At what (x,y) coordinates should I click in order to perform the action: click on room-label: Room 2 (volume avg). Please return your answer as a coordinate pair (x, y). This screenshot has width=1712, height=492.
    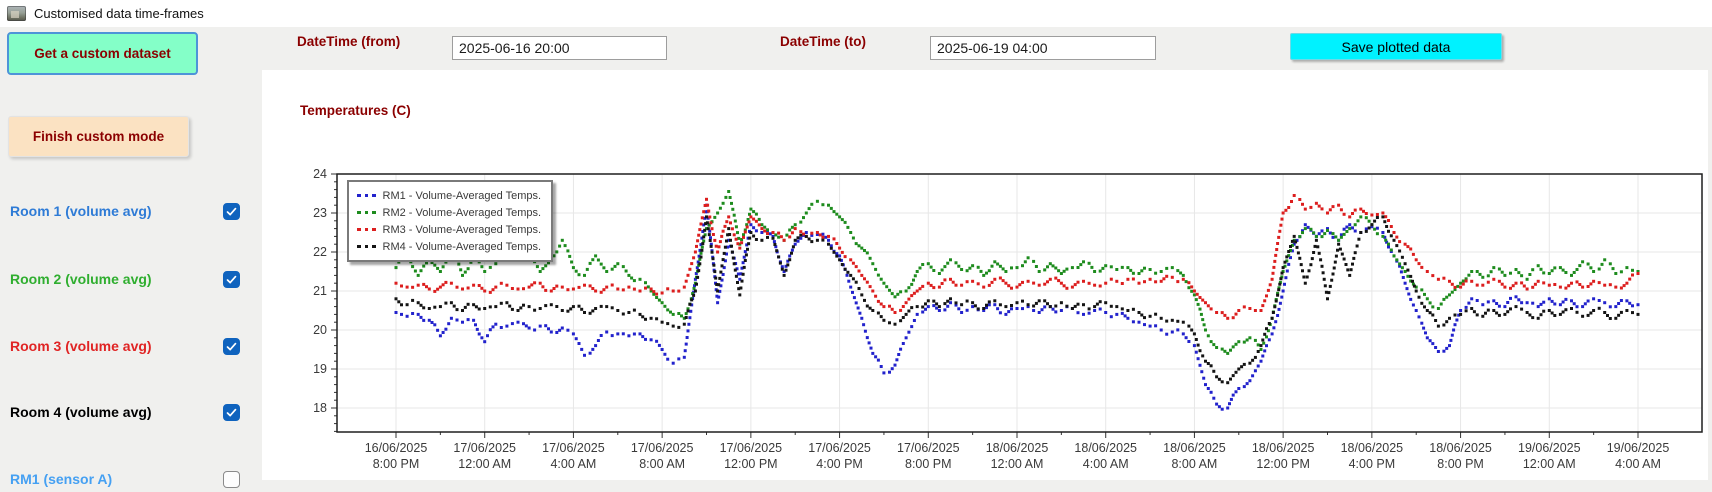
    Looking at the image, I should click on (81, 279).